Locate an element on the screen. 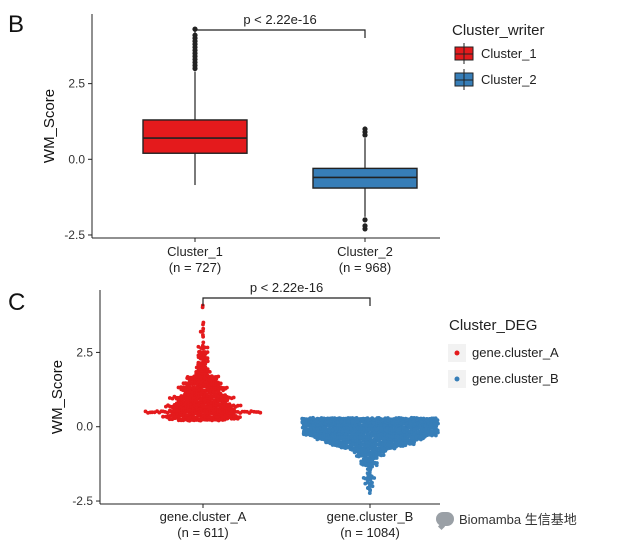 The height and width of the screenshot is (547, 623). y-tick-label: -2.5 is located at coordinates (74, 235).